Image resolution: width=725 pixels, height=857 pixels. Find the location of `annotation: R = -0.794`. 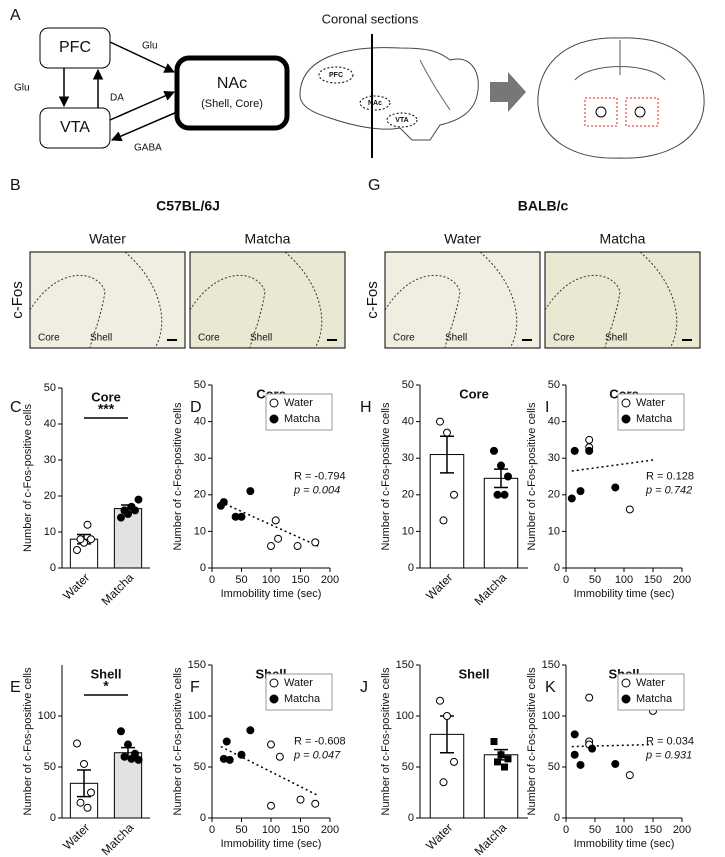

annotation: R = -0.794 is located at coordinates (320, 476).